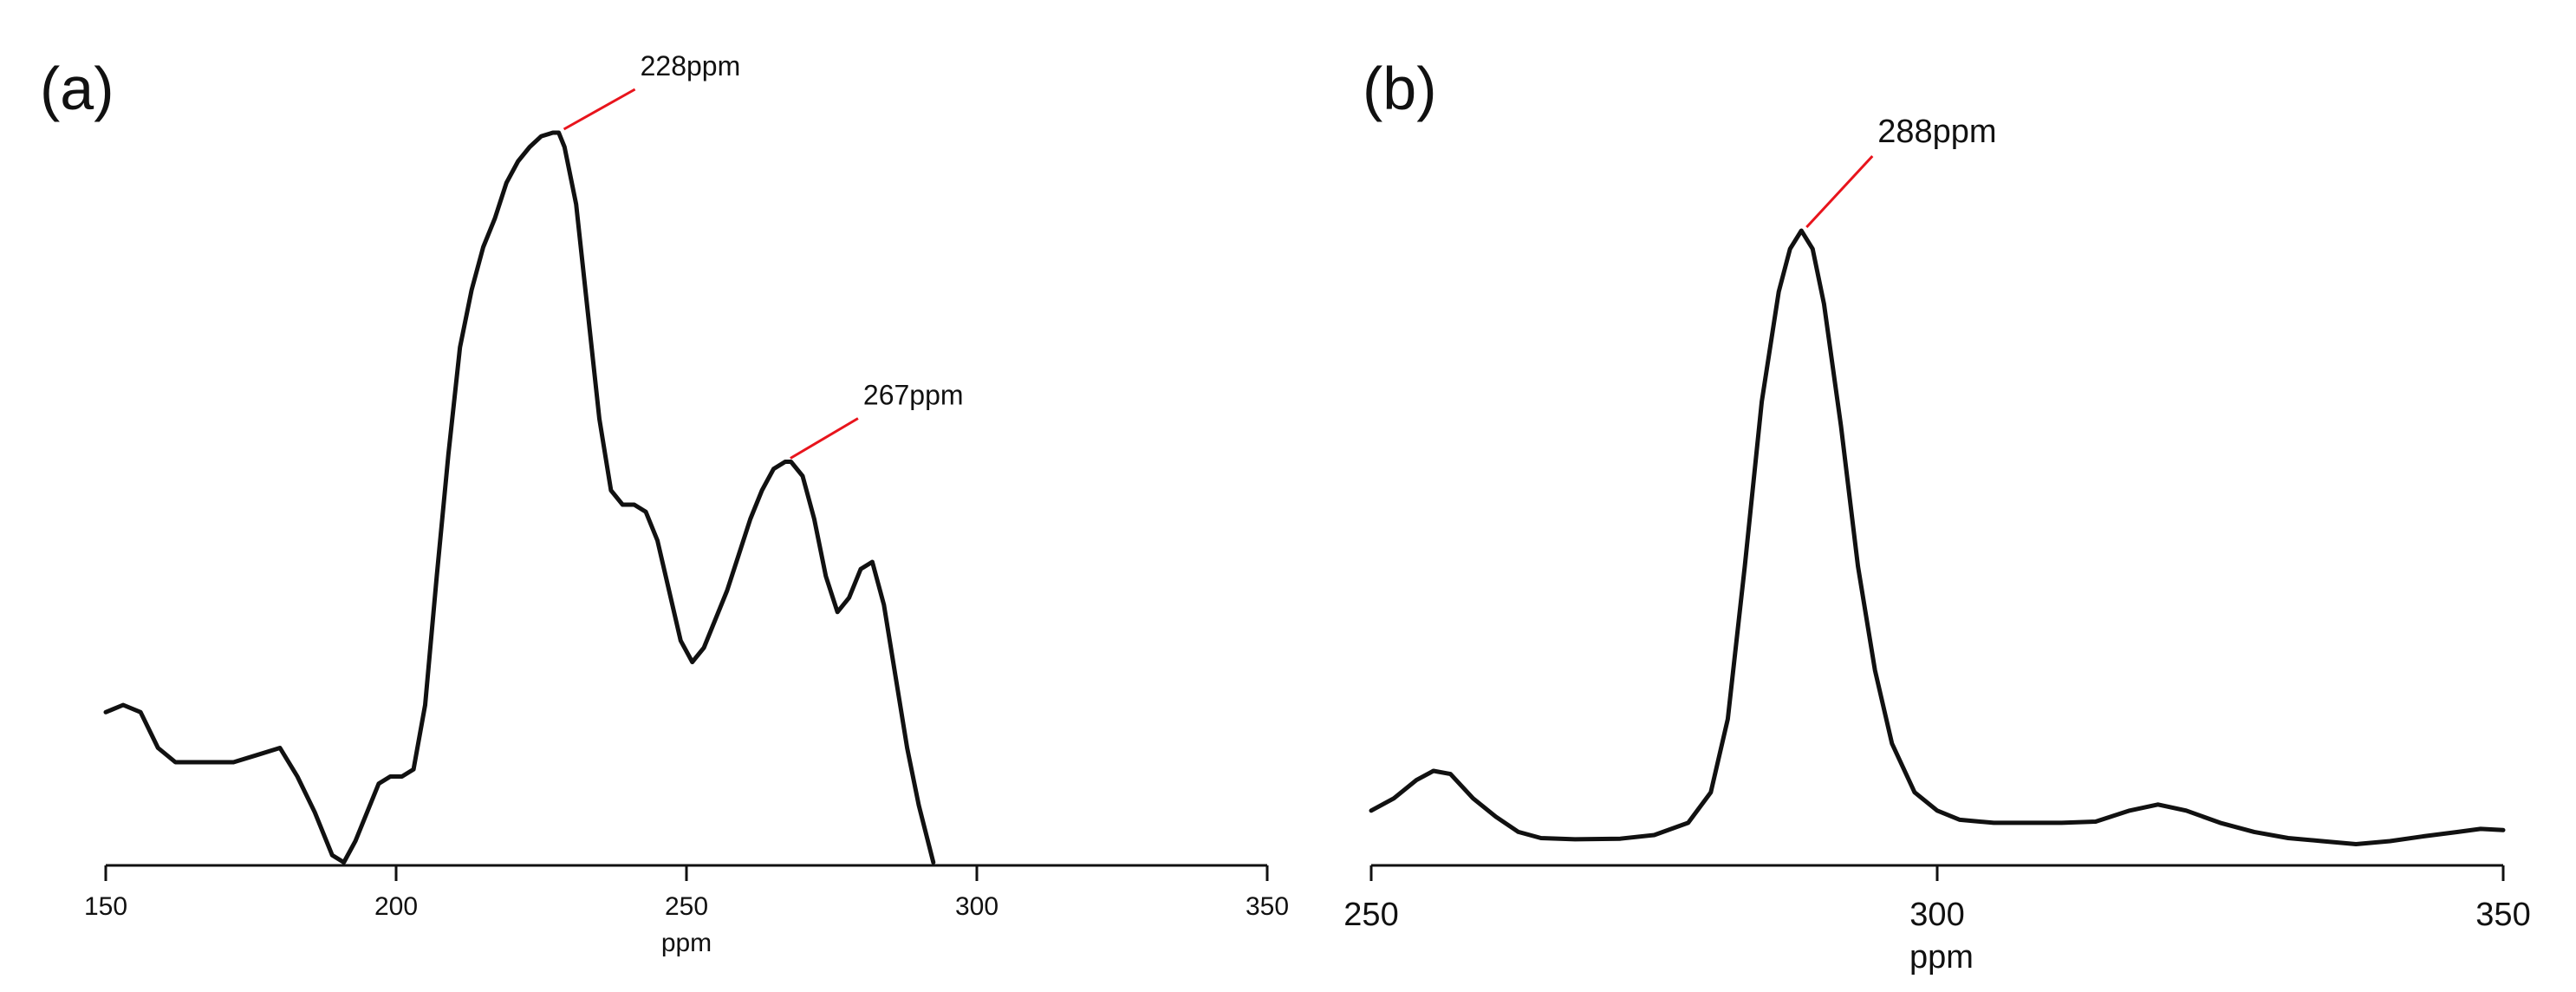 The width and height of the screenshot is (2576, 992). Describe the element at coordinates (913, 395) in the screenshot. I see `peak-annotation-label: 267ppm` at that location.